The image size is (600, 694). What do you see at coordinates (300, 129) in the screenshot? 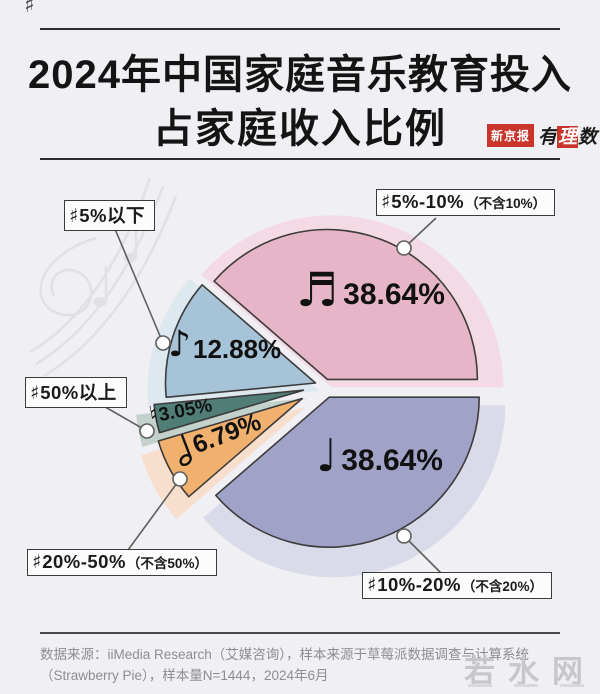
I see `page-title-line2: 占家庭收入比例` at bounding box center [300, 129].